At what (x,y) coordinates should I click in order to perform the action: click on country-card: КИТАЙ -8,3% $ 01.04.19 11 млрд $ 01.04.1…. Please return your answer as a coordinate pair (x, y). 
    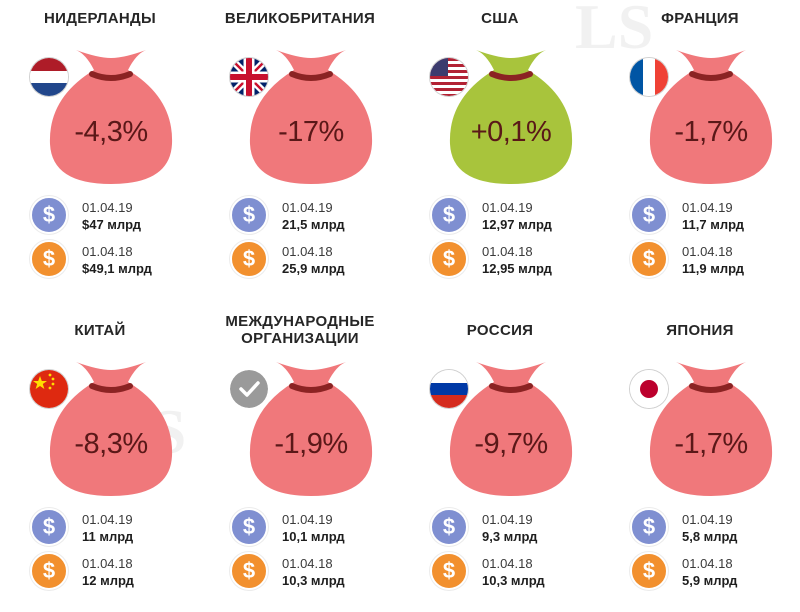
    Looking at the image, I should click on (100, 462).